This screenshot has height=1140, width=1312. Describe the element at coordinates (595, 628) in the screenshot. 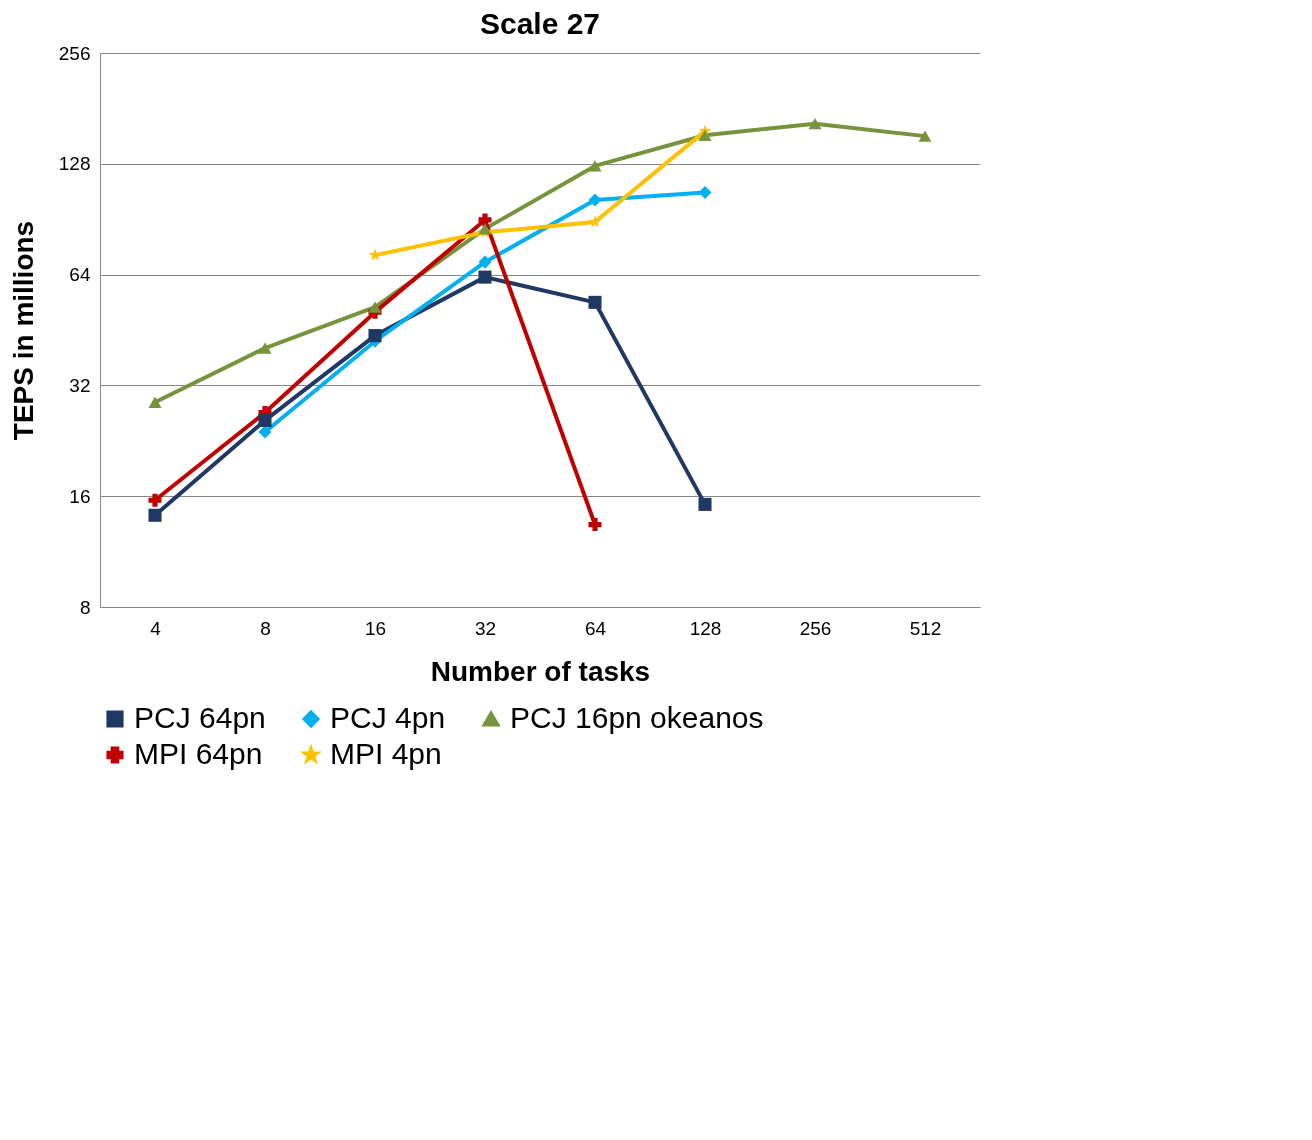

I see `x-tick-label: 64` at that location.